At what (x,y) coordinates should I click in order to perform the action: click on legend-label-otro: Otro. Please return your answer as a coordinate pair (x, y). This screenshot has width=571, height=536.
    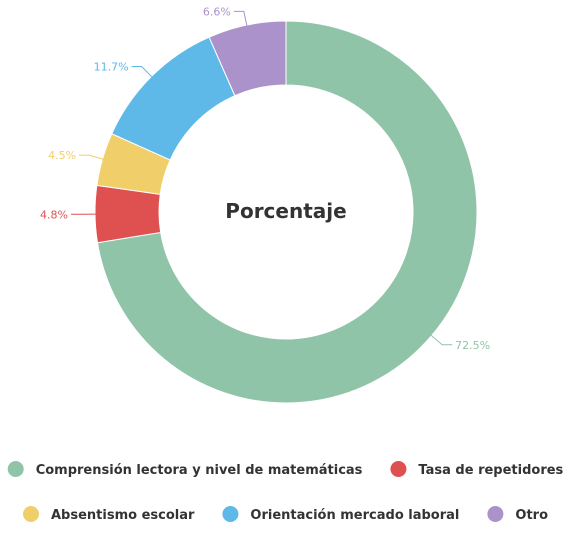
    Looking at the image, I should click on (531, 515).